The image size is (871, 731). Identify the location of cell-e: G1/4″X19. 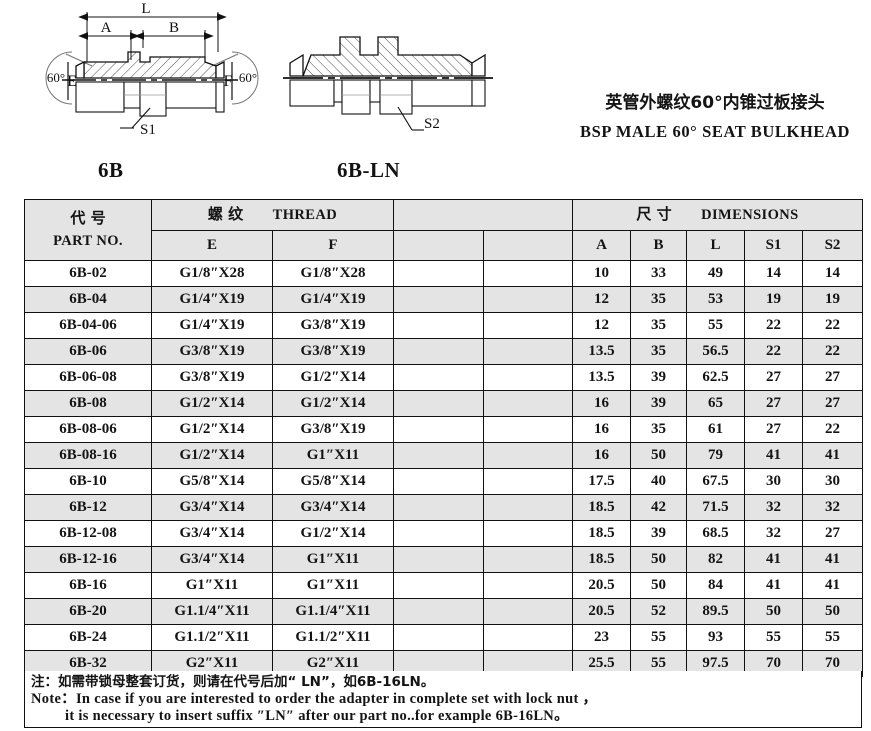
(212, 299).